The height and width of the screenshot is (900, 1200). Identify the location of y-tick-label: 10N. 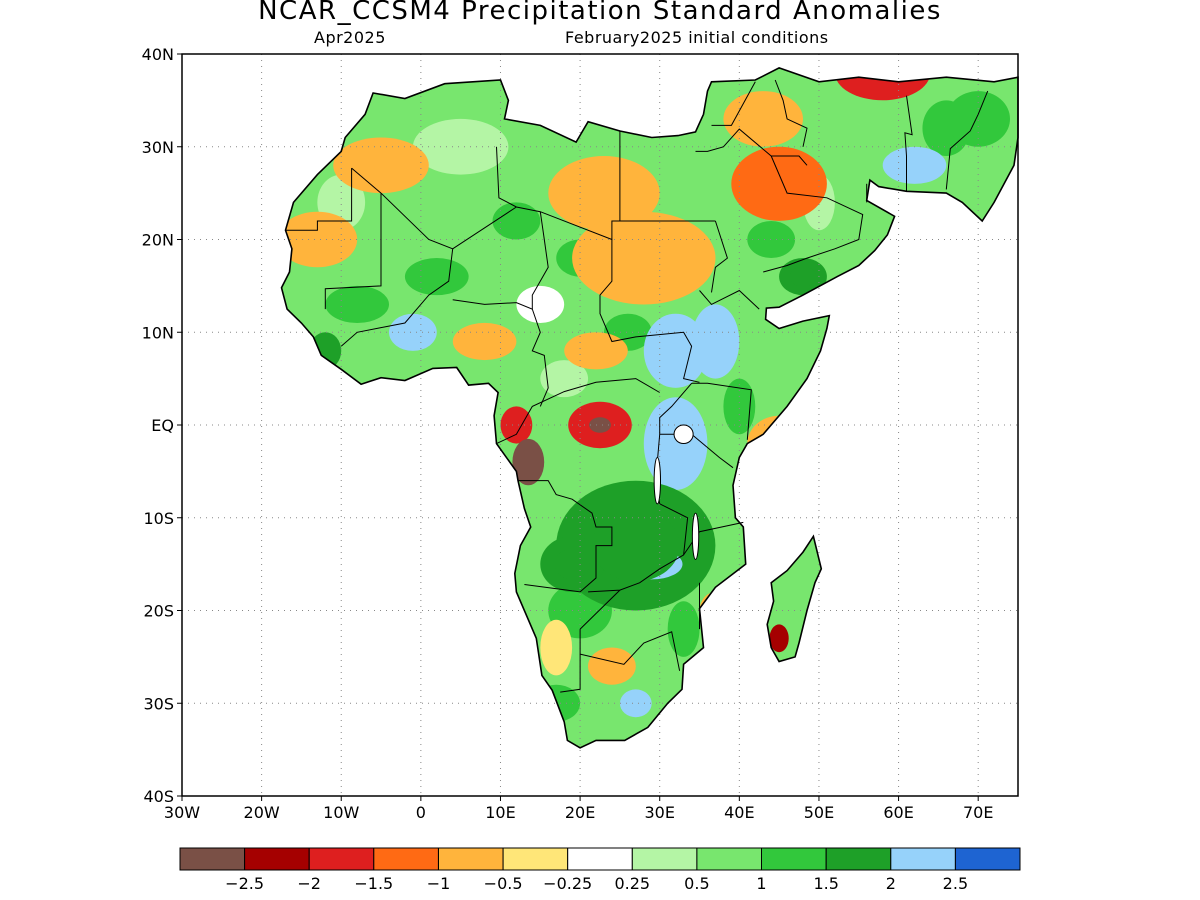
(158, 332).